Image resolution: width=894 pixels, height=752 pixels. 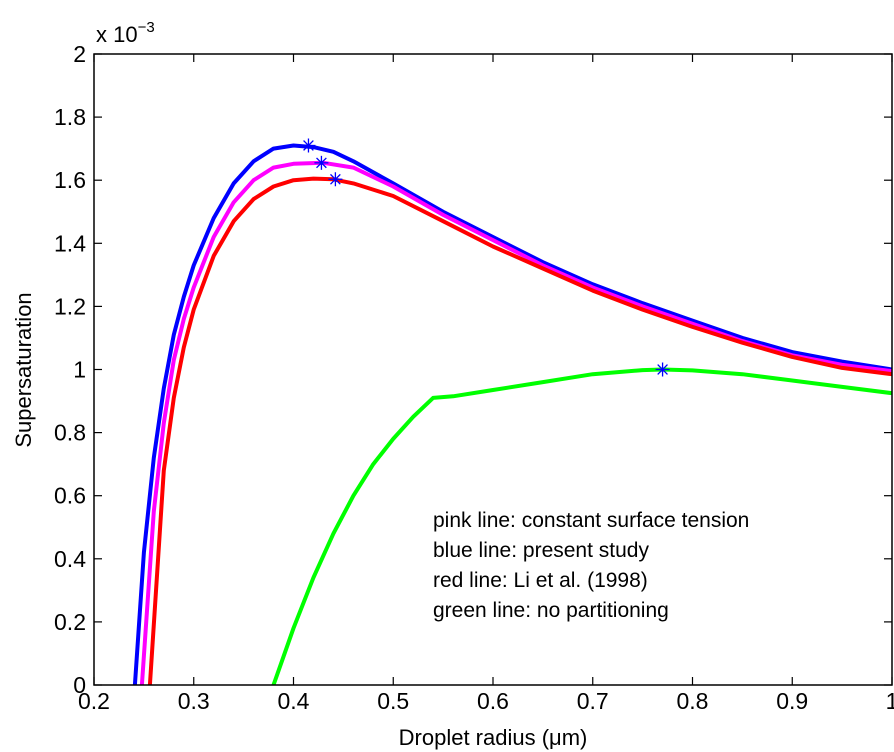 What do you see at coordinates (70, 622) in the screenshot?
I see `y-tick-label: 0.2` at bounding box center [70, 622].